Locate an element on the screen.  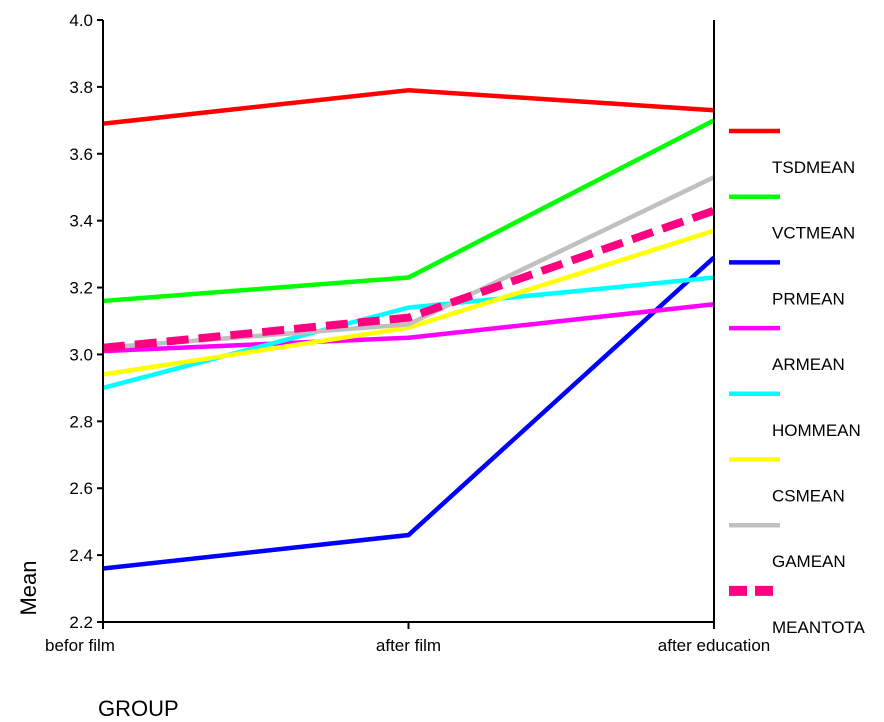
y-tick-label: 3.6 is located at coordinates (81, 154).